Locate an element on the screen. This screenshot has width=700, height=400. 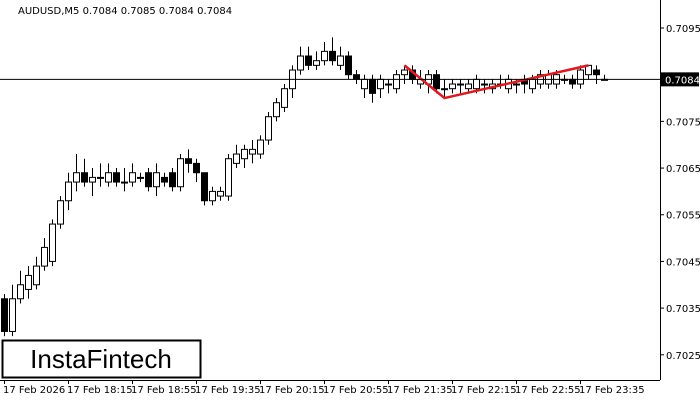
x-tick-label: 17 Feb 2026 is located at coordinates (34, 390).